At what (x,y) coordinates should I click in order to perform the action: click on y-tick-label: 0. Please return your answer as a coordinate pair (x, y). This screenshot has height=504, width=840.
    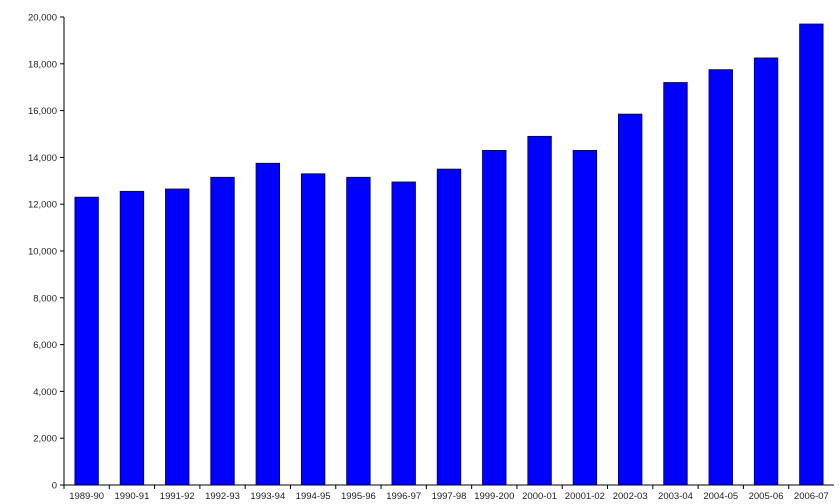
    Looking at the image, I should click on (54, 486).